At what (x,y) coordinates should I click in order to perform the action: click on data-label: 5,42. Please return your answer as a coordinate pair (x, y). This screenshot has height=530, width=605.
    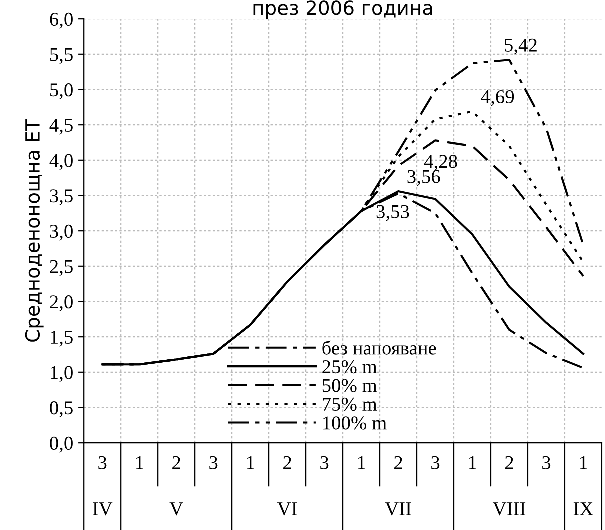
    Looking at the image, I should click on (521, 46).